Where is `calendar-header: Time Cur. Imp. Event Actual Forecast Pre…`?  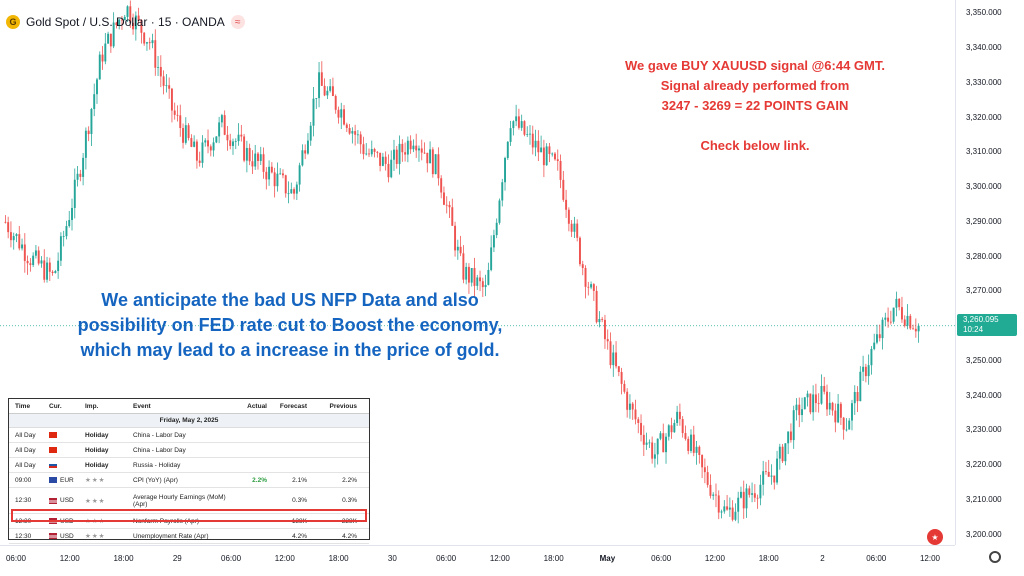 calendar-header: Time Cur. Imp. Event Actual Forecast Pre… is located at coordinates (189, 406).